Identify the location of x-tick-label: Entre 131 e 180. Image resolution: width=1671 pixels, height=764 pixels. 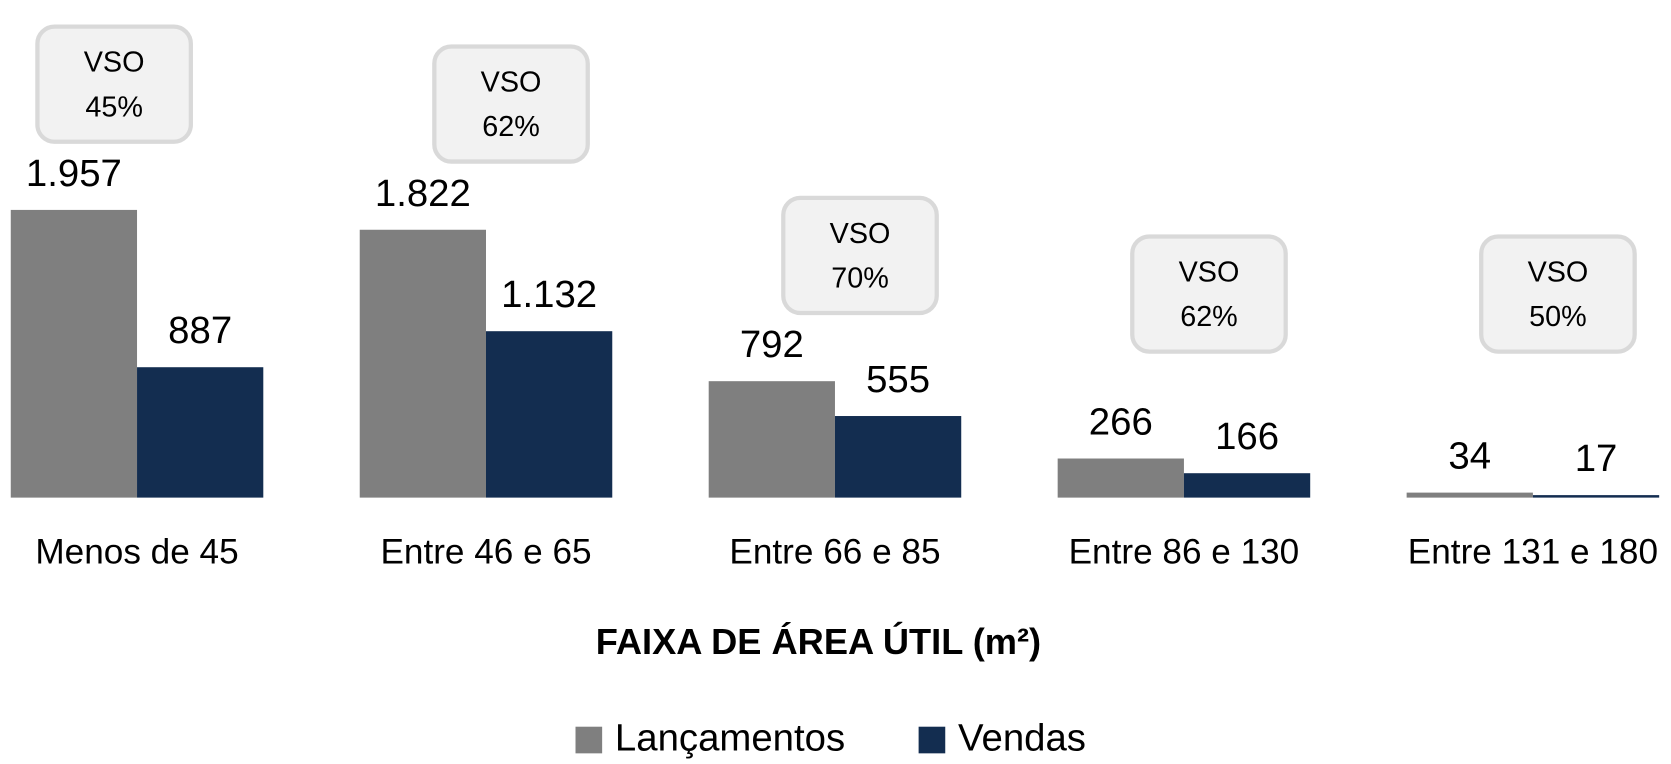
(1533, 551).